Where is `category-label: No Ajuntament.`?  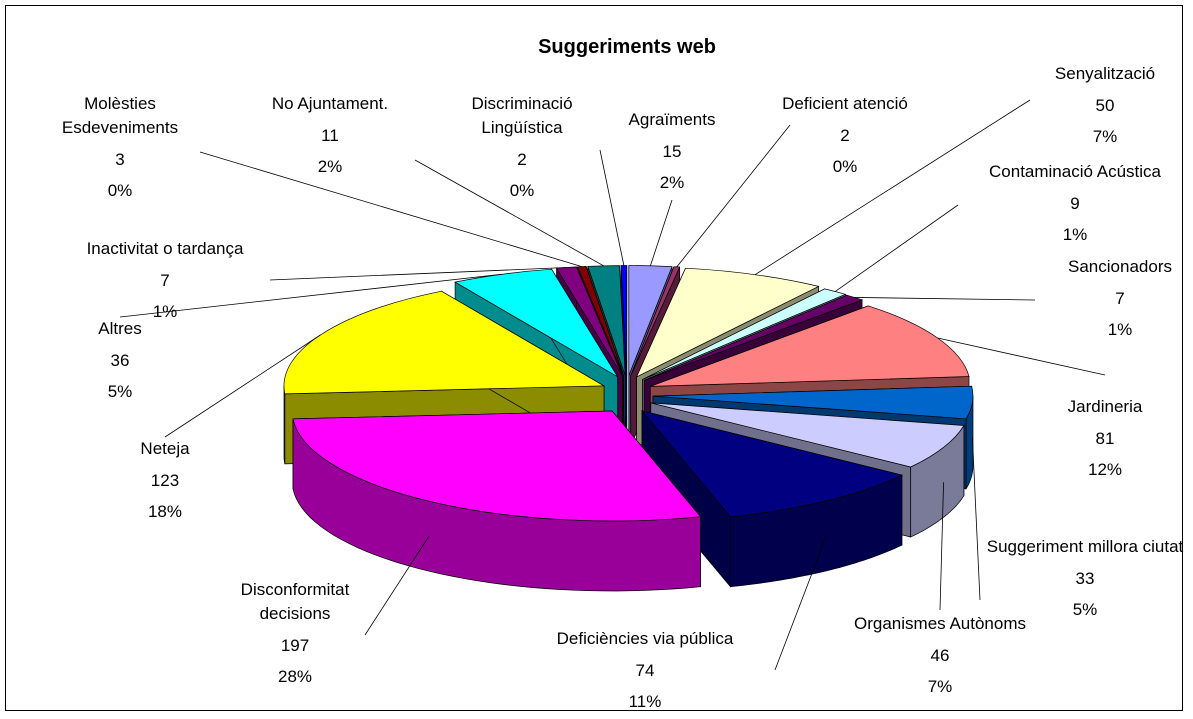
category-label: No Ajuntament. is located at coordinates (330, 103).